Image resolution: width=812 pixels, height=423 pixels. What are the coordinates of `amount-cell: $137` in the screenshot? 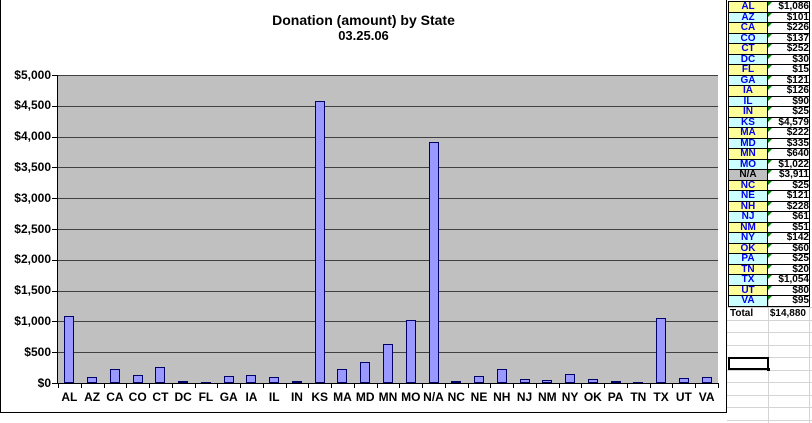 It's located at (788, 38).